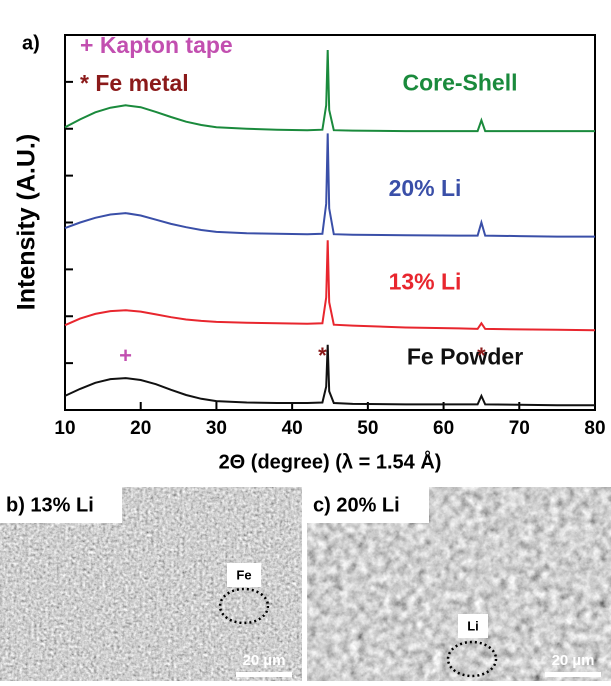 This screenshot has height=686, width=611. I want to click on key-entry: * Fe metal, so click(134, 83).